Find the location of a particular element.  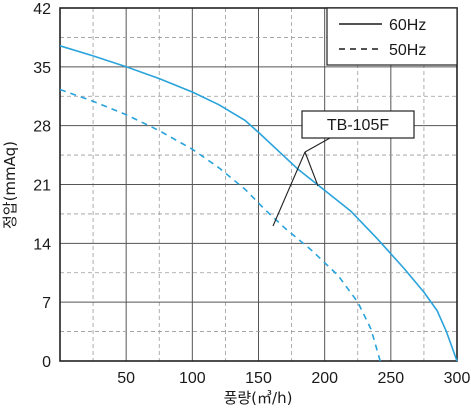

legend-box is located at coordinates (392, 36).